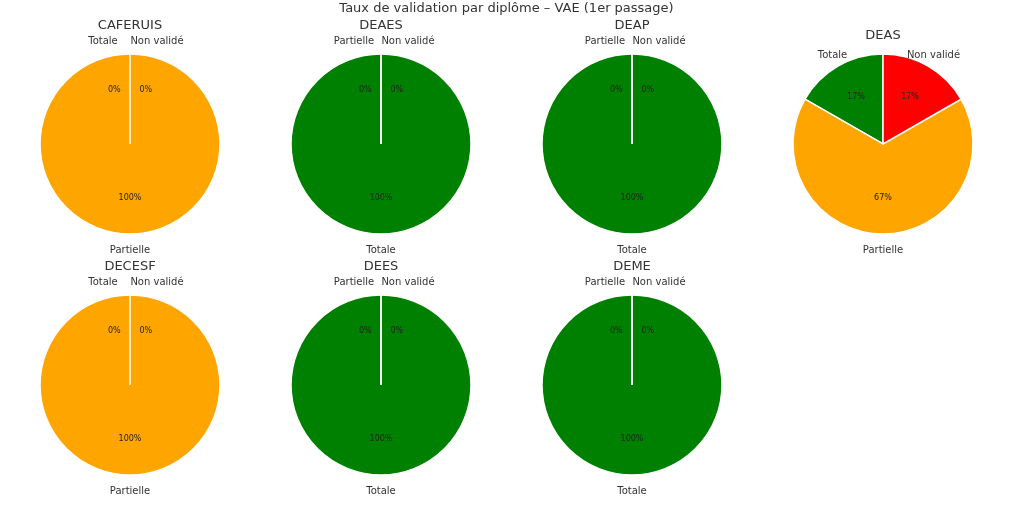 Image resolution: width=1024 pixels, height=512 pixels. I want to click on chart-title: DEAES, so click(381, 25).